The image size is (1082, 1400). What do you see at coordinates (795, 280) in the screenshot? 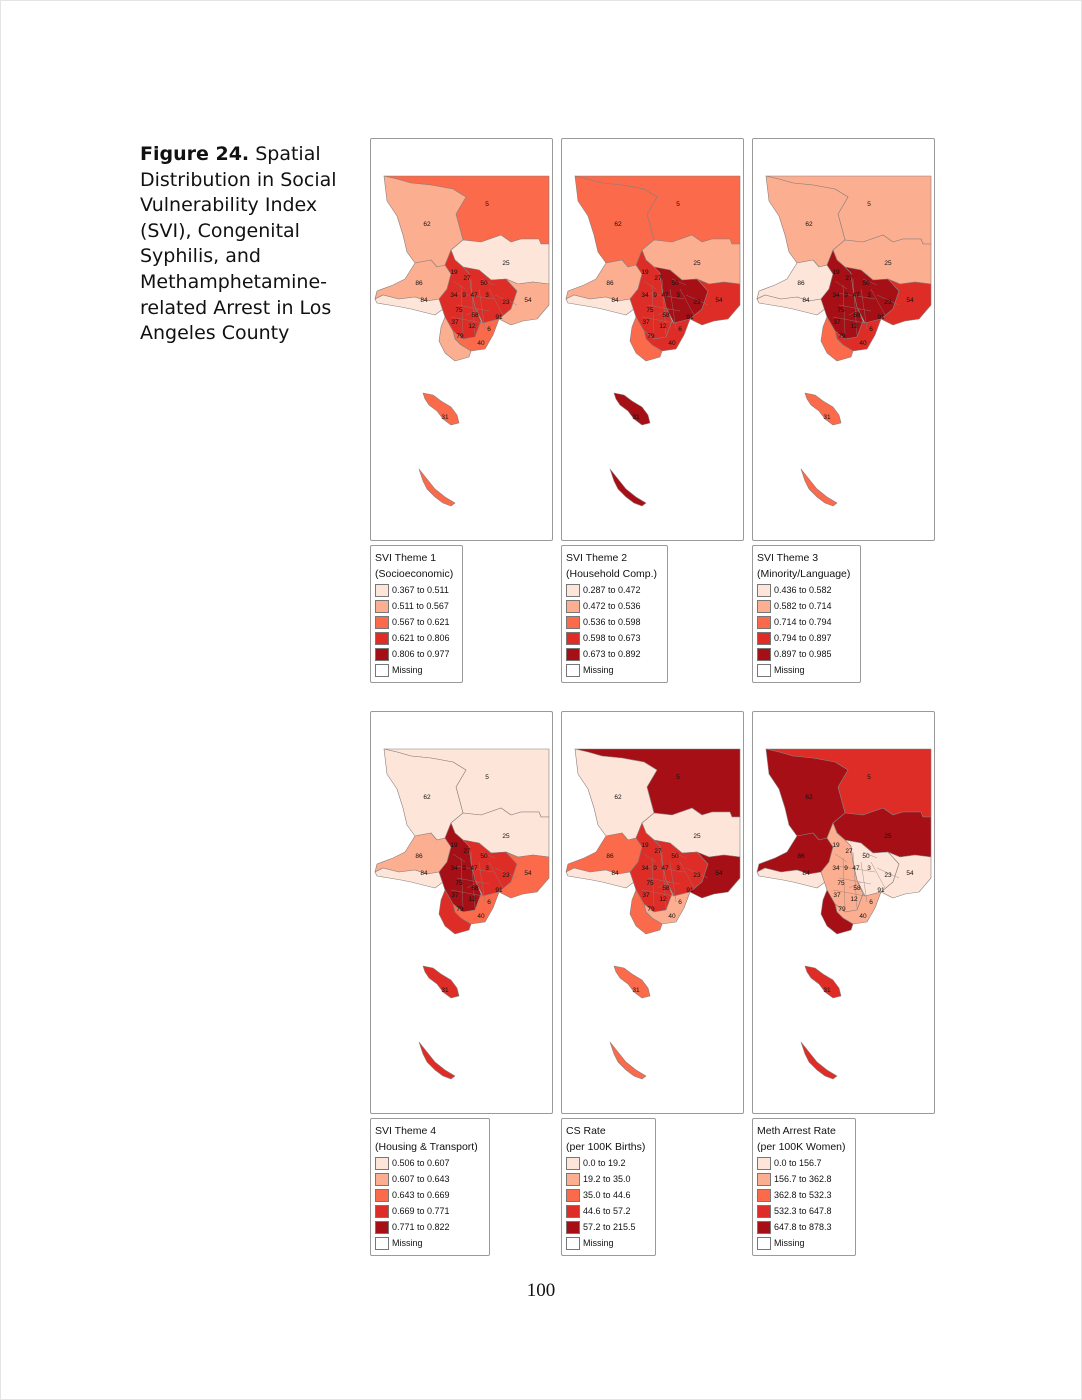
I see `map-region-west-valley` at bounding box center [795, 280].